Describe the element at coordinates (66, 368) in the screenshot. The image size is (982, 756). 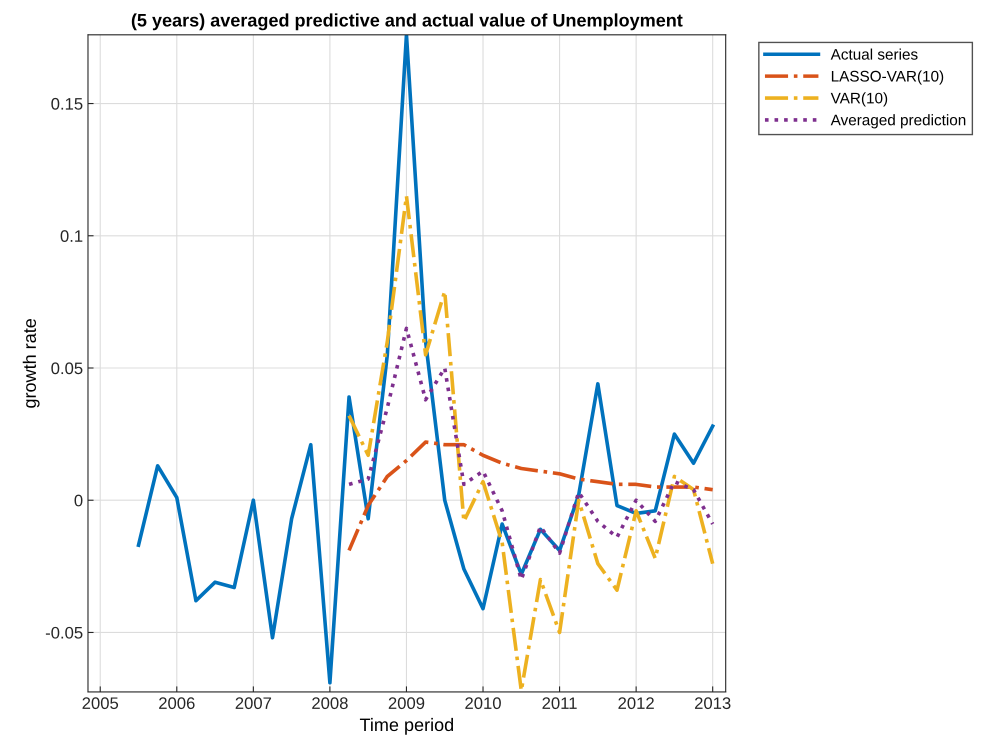
I see `y-tick-label: 0.05` at that location.